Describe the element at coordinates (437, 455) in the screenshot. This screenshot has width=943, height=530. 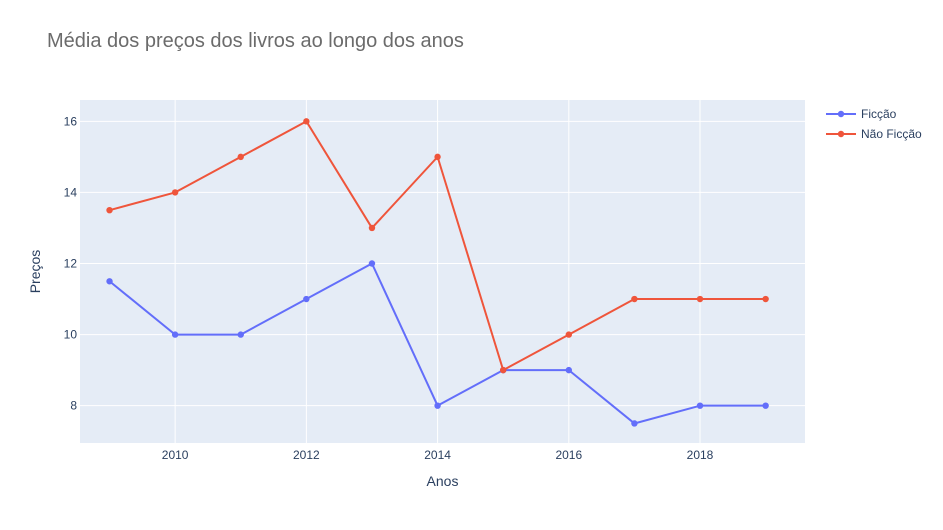
I see `x-tick-label: 2014` at that location.